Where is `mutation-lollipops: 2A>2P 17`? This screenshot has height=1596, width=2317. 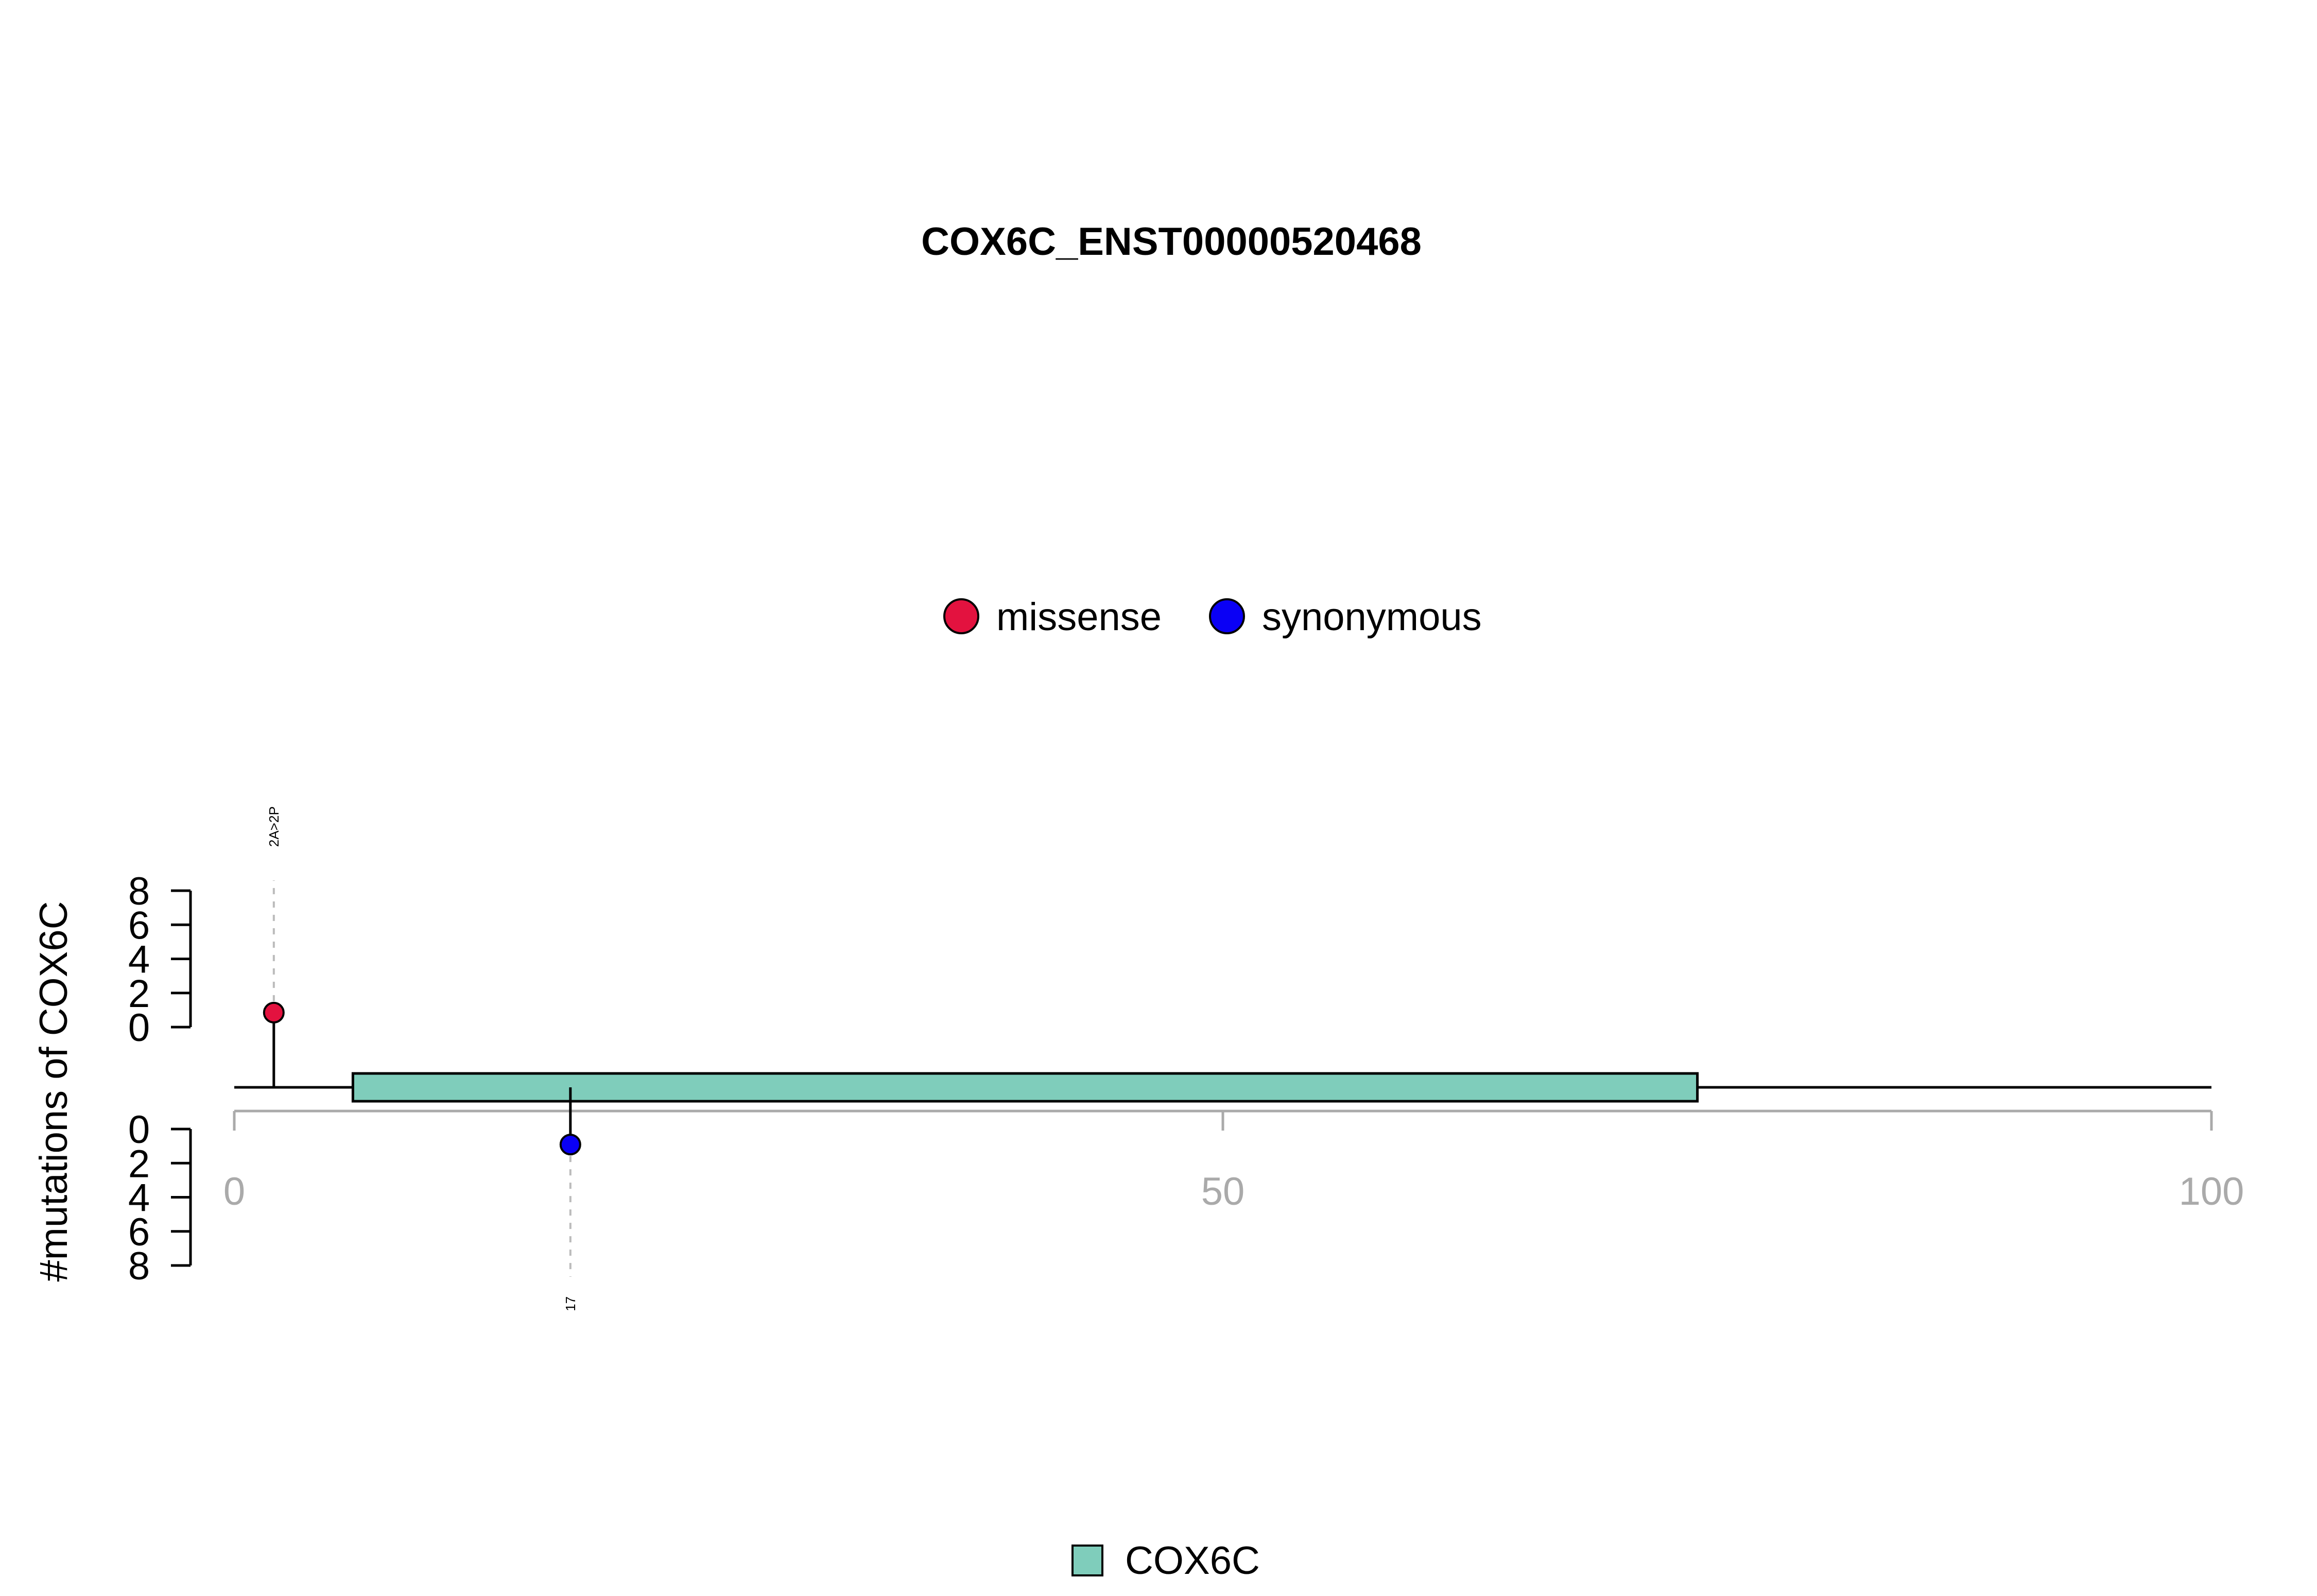 mutation-lollipops: 2A>2P 17 is located at coordinates (422, 1058).